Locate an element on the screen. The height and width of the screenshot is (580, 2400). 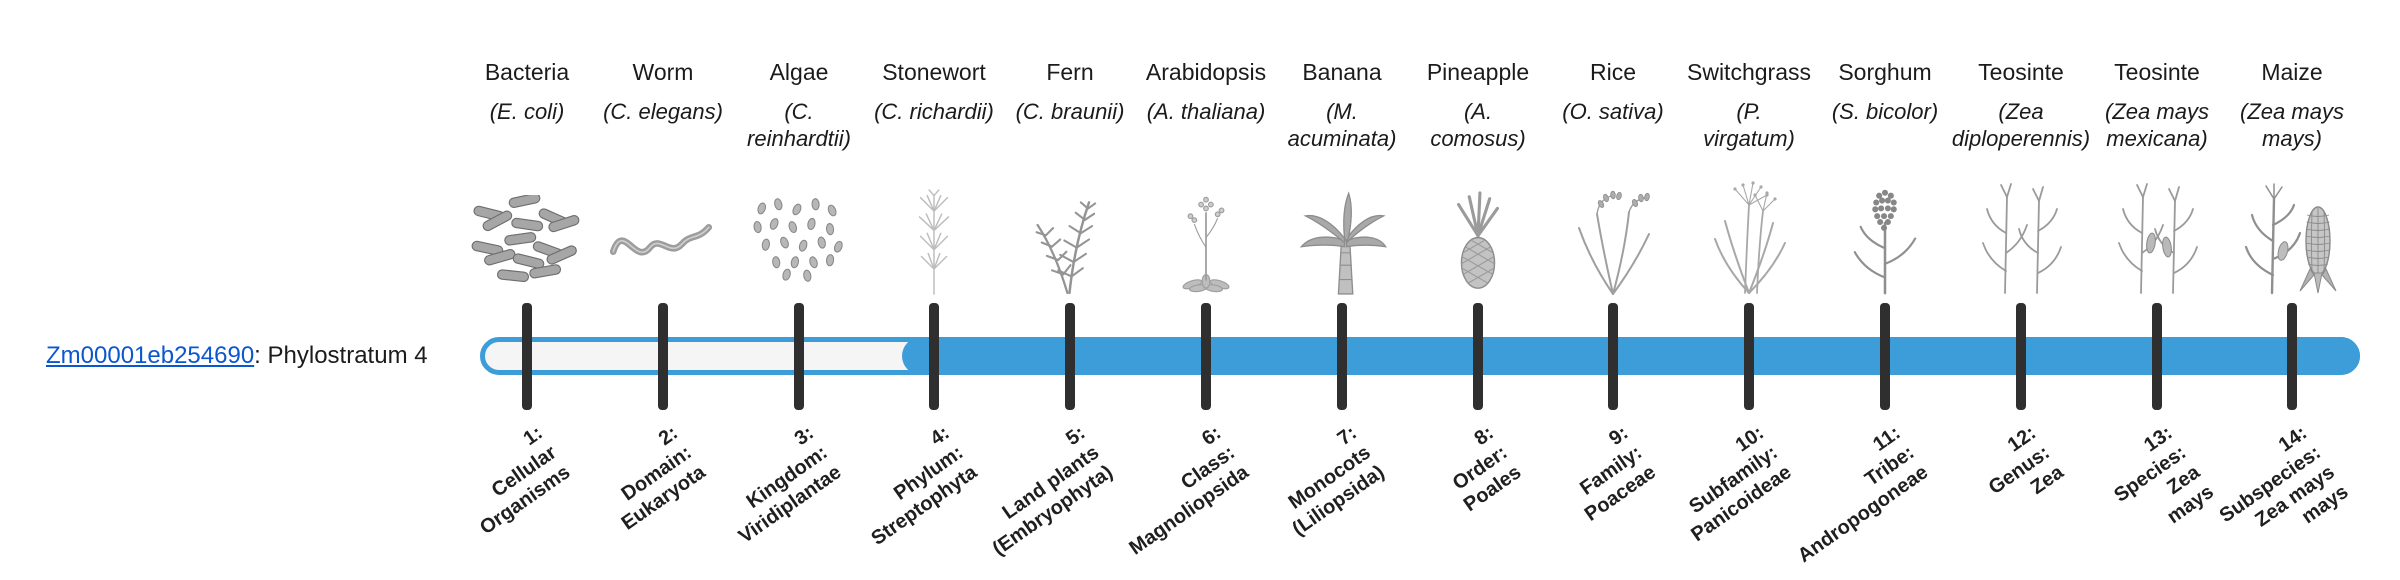
stratum-label: 6: Class: Magnoliopsida is located at coordinates (1189, 490).